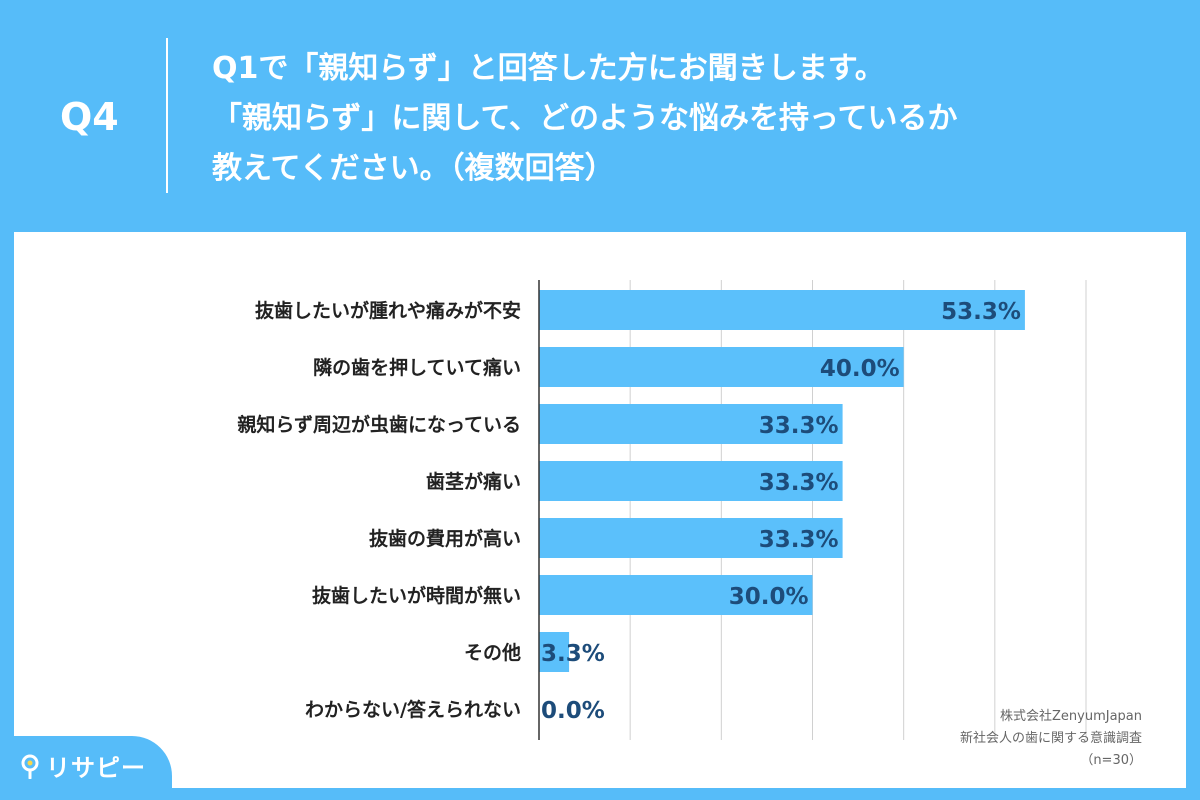 Image resolution: width=1200 pixels, height=800 pixels. I want to click on header-divider, so click(167, 115).